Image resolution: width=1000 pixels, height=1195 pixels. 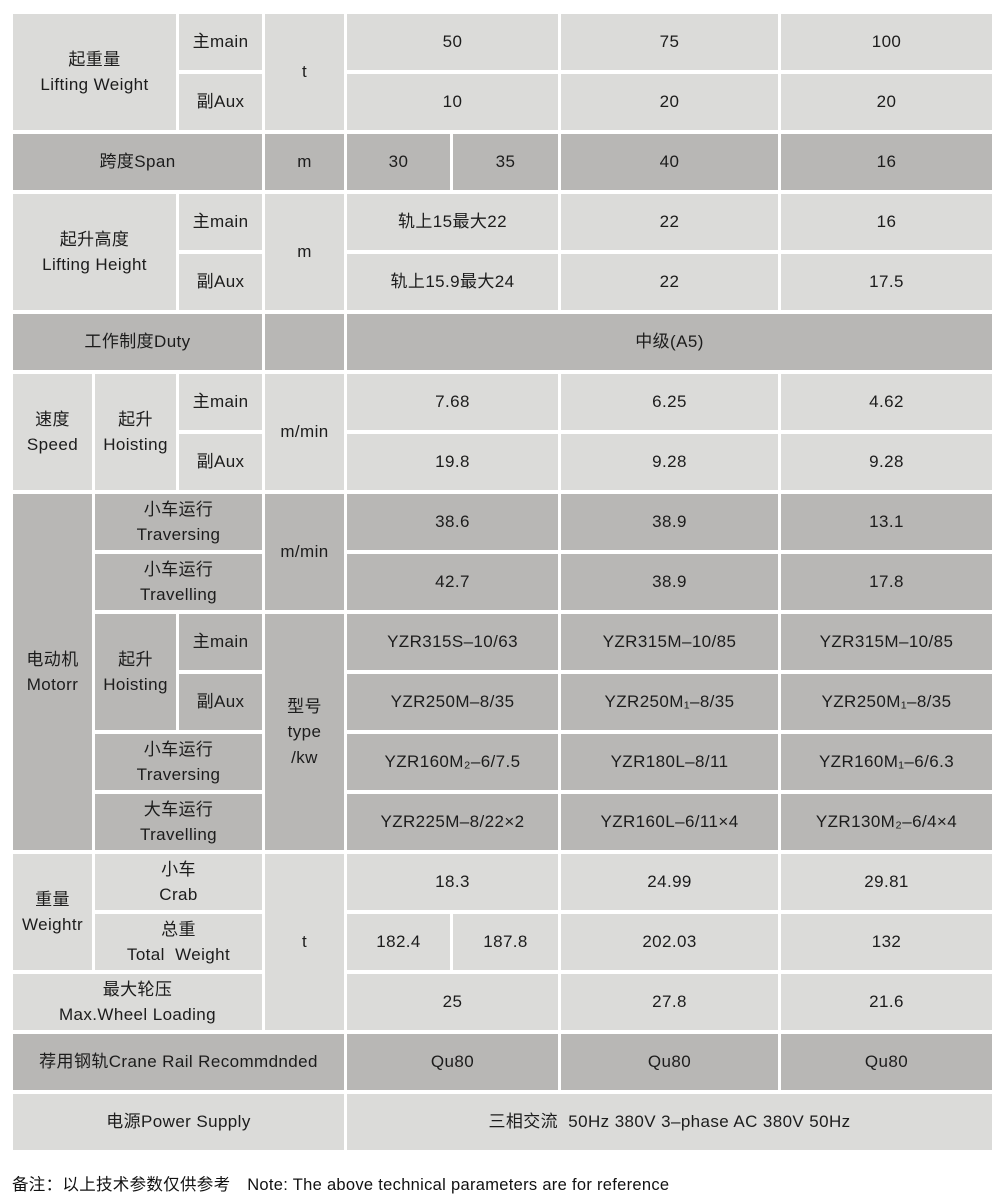 I want to click on lifting-height-aux-value-2: 22, so click(x=670, y=282).